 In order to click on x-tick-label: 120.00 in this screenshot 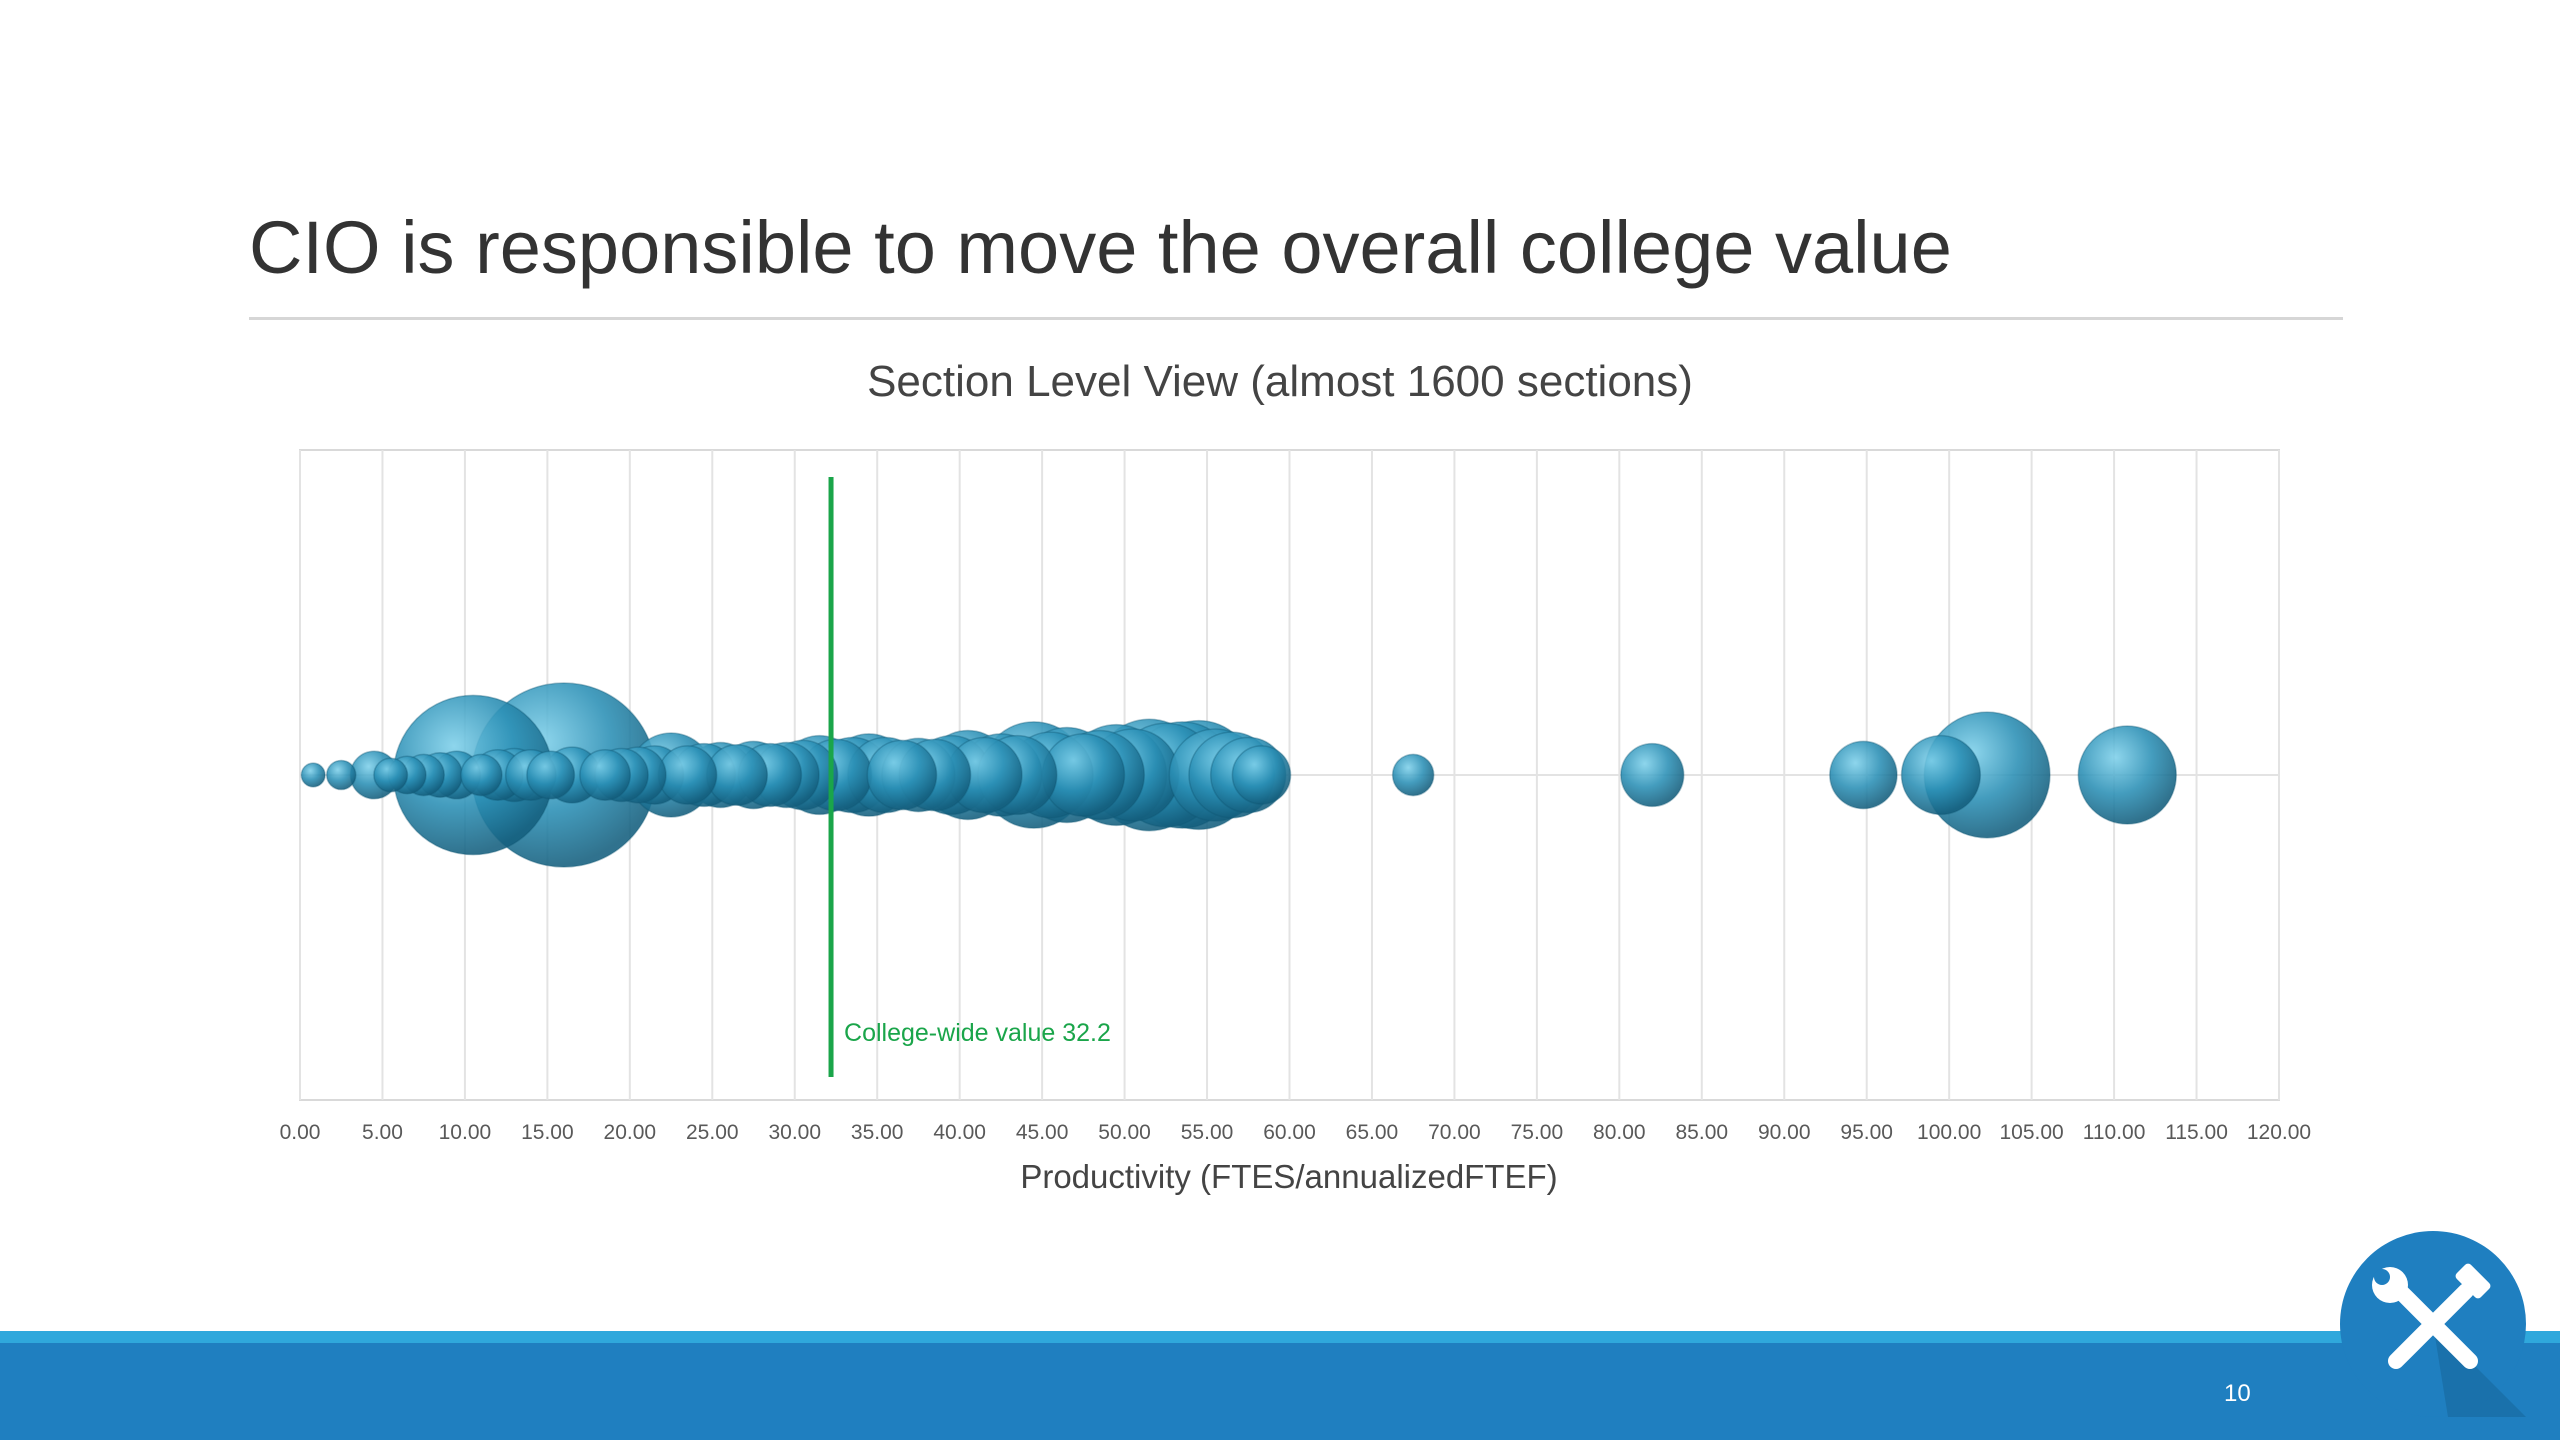, I will do `click(2279, 1132)`.